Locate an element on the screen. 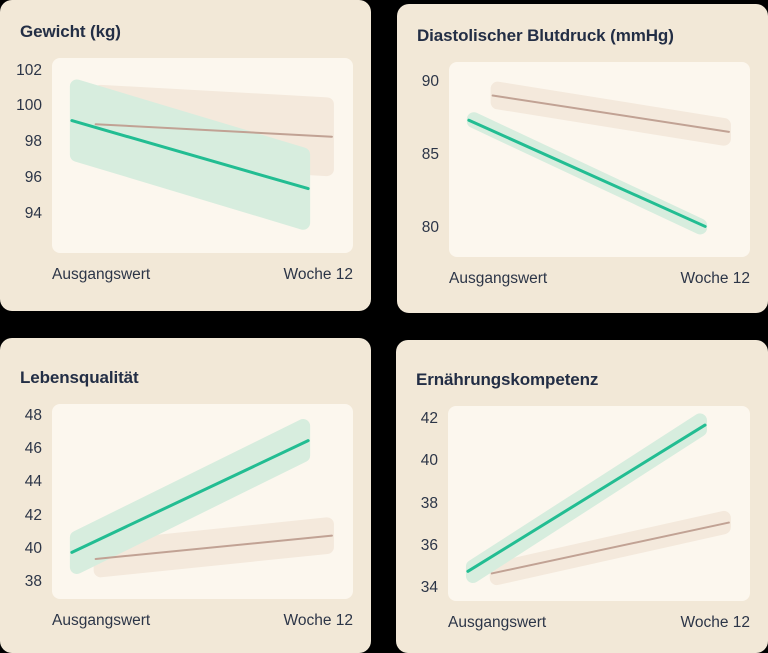 The width and height of the screenshot is (768, 653). y-tick-label: 98 is located at coordinates (33, 142).